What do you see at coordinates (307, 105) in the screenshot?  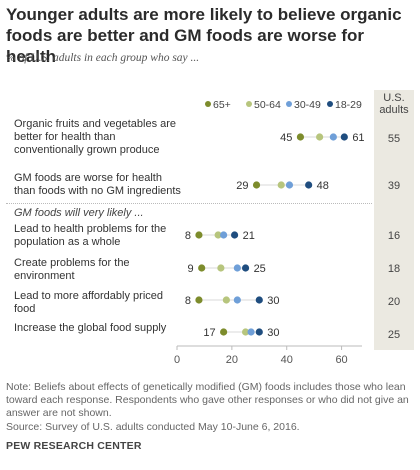 I see `legend-label: 30-49` at bounding box center [307, 105].